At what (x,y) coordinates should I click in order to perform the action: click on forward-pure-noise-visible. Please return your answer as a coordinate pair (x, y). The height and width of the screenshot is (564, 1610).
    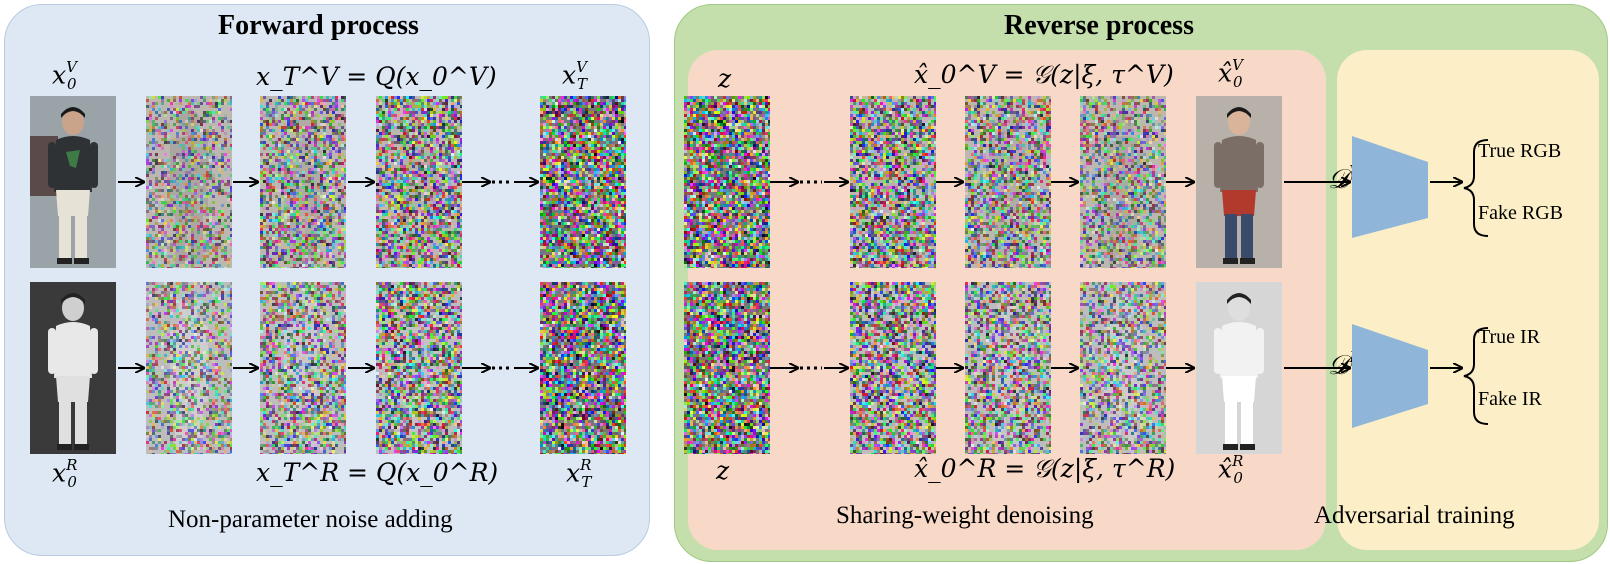
    Looking at the image, I should click on (583, 182).